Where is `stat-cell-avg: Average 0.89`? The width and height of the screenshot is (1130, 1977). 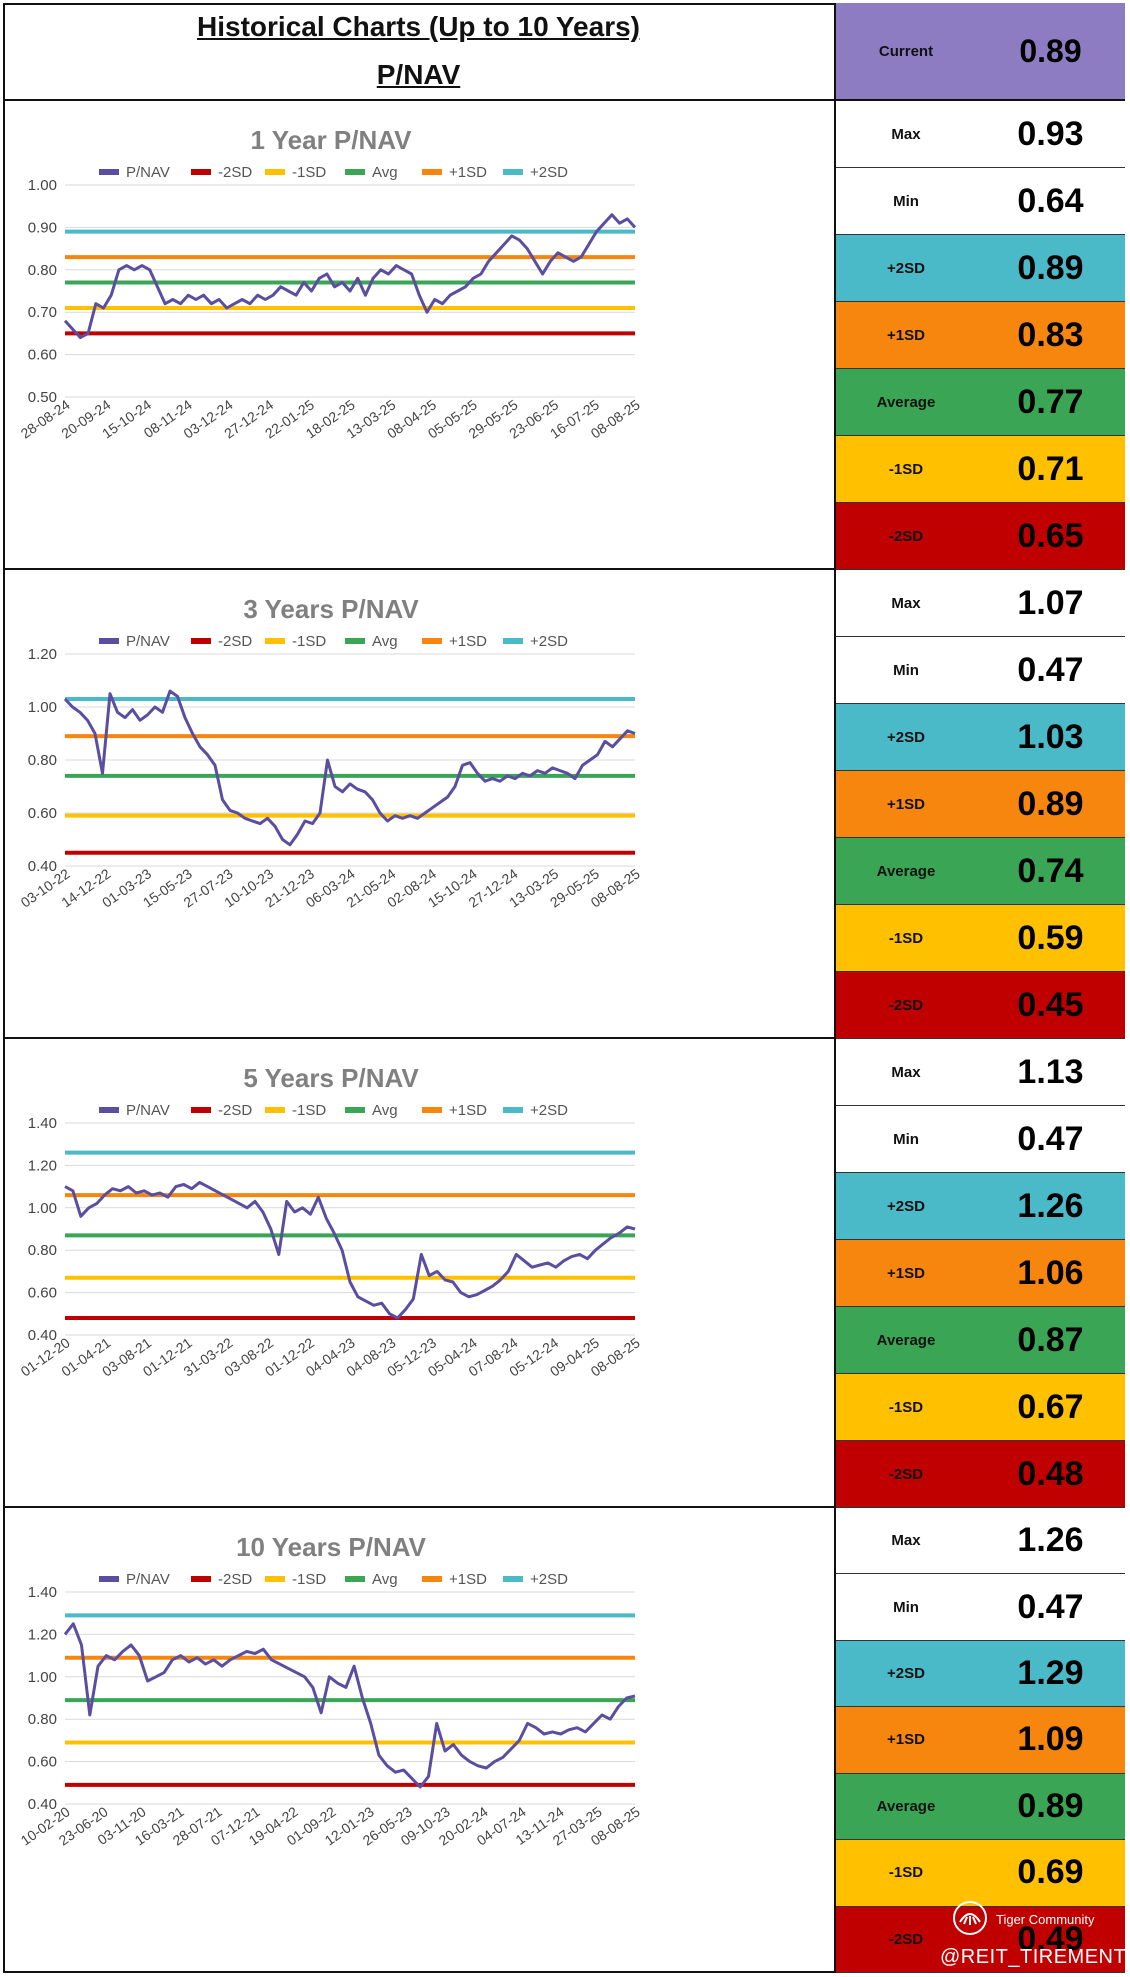
stat-cell-avg: Average 0.89 is located at coordinates (980, 1807).